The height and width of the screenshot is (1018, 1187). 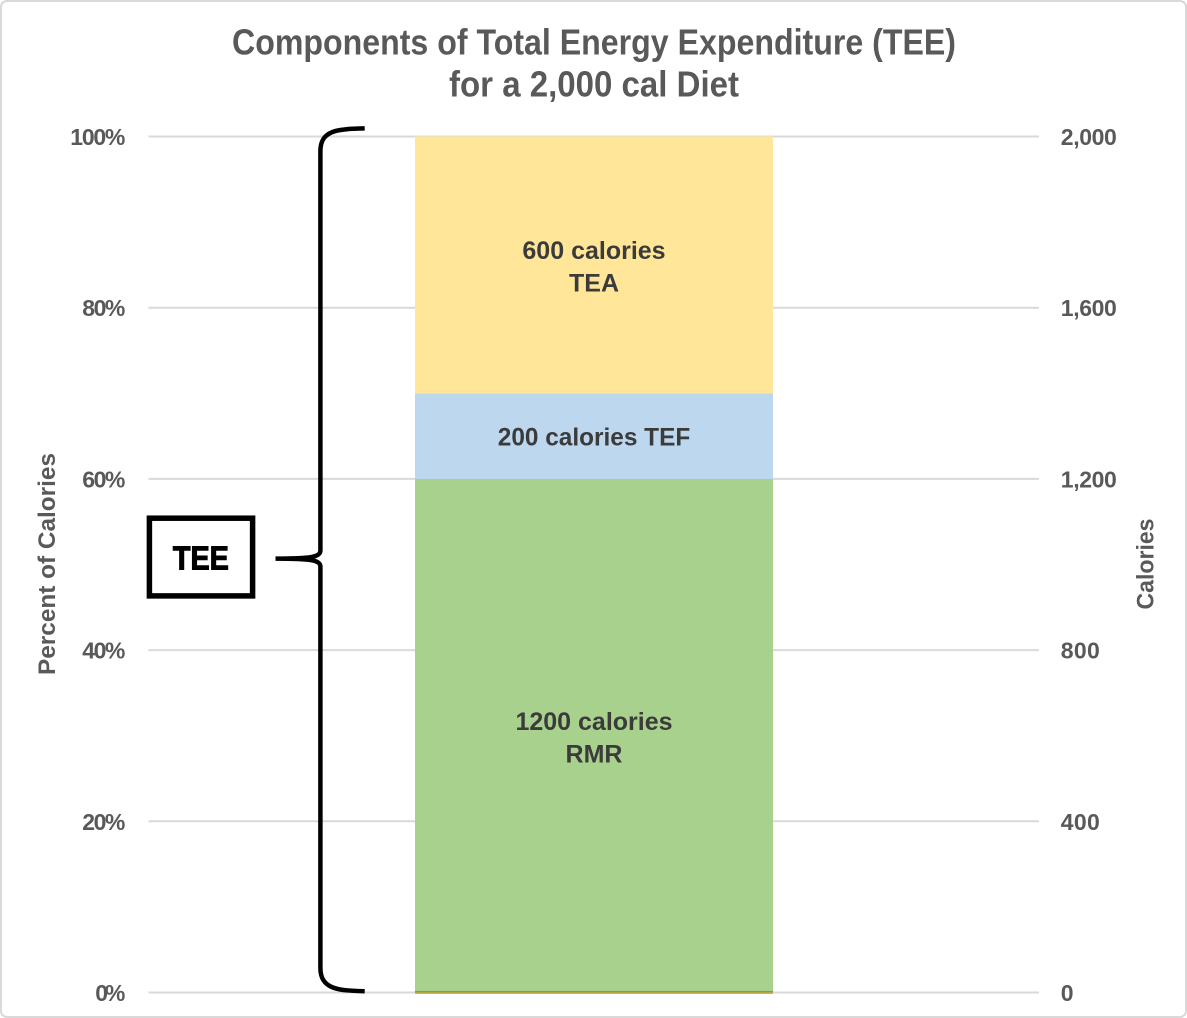 I want to click on svg-text: 60%, so click(x=103, y=479).